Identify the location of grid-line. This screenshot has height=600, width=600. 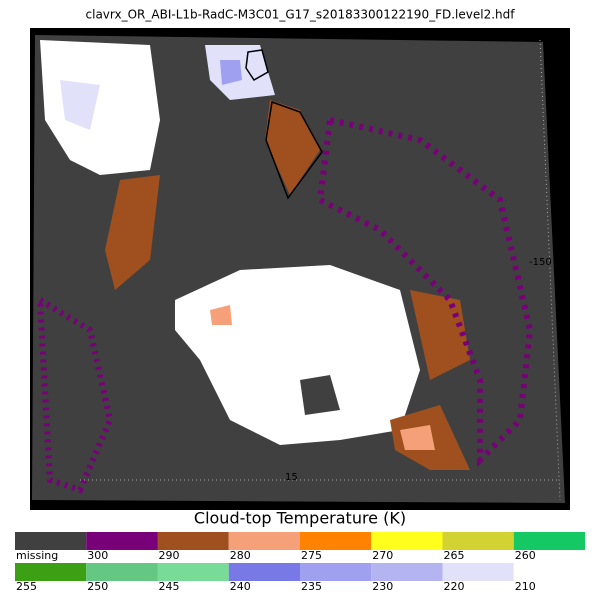
(550, 270).